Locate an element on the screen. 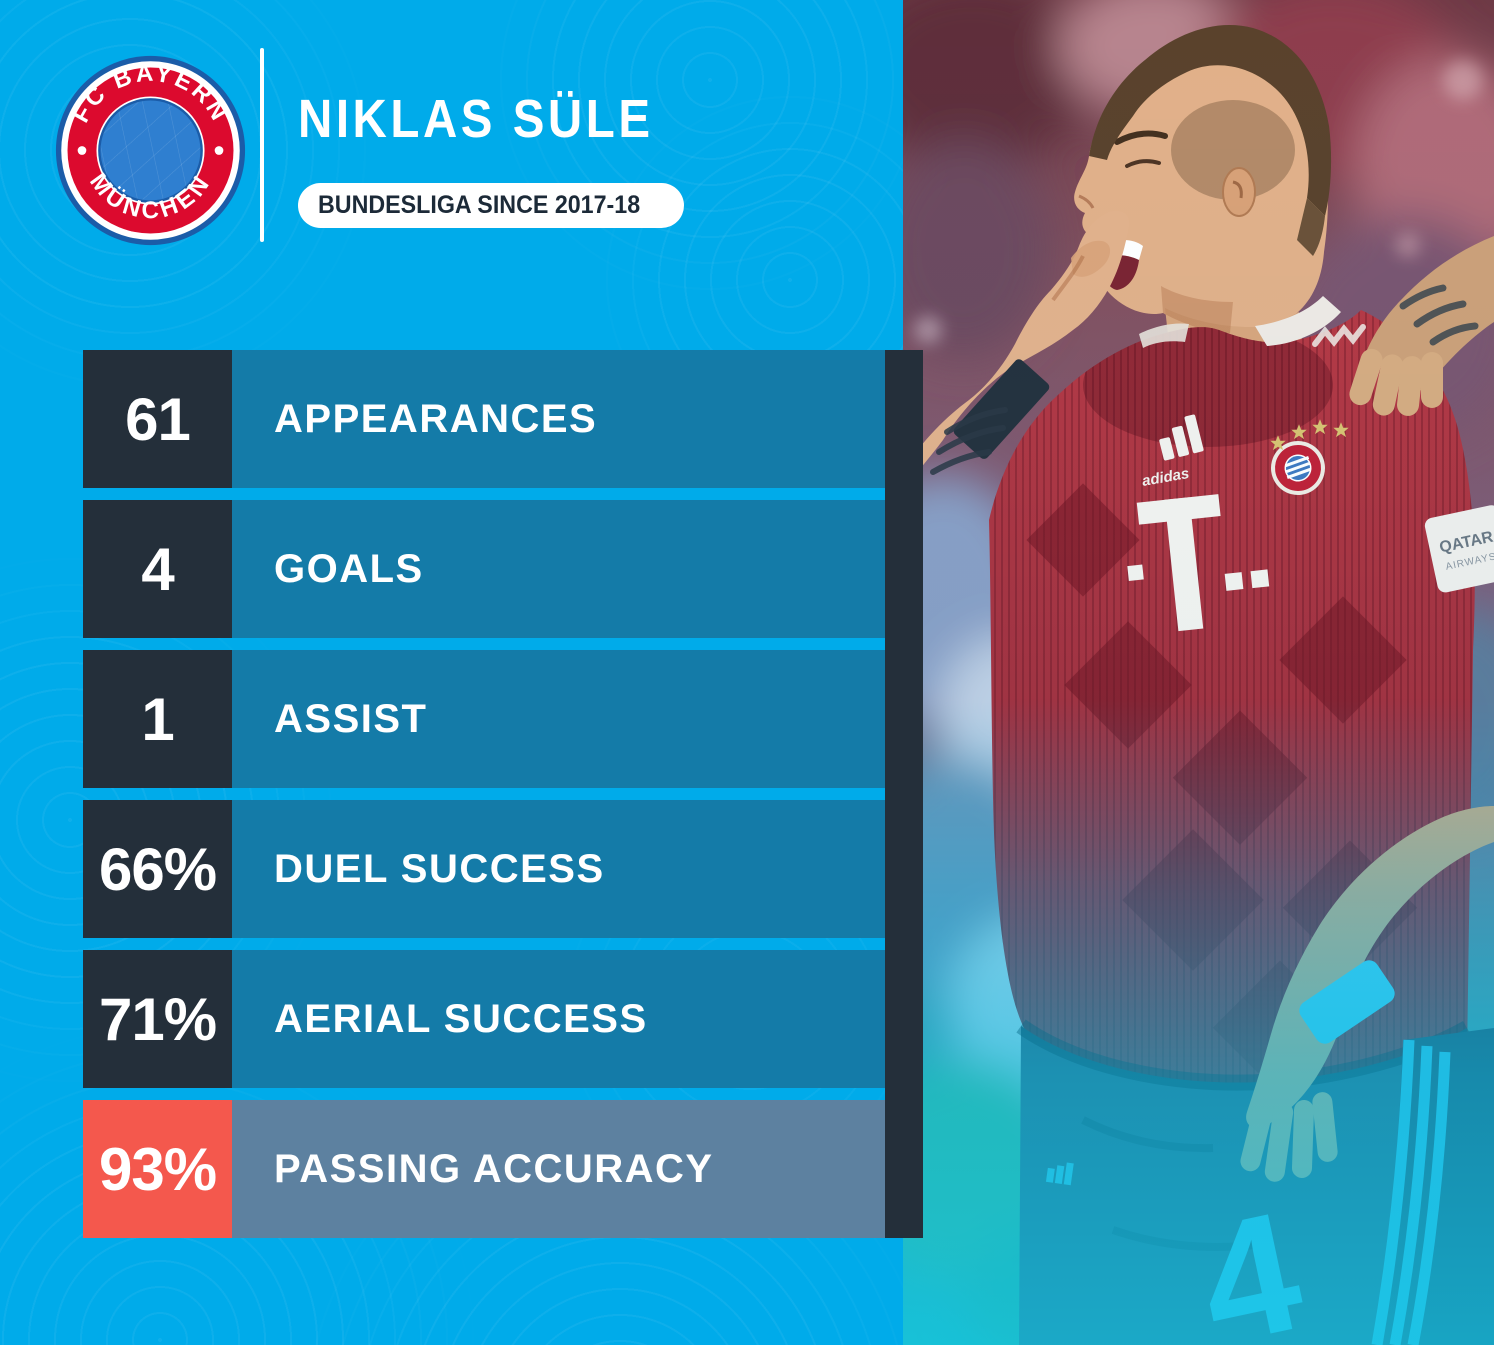  stat-row-appearances: 61 APPEARANCES is located at coordinates (484, 419).